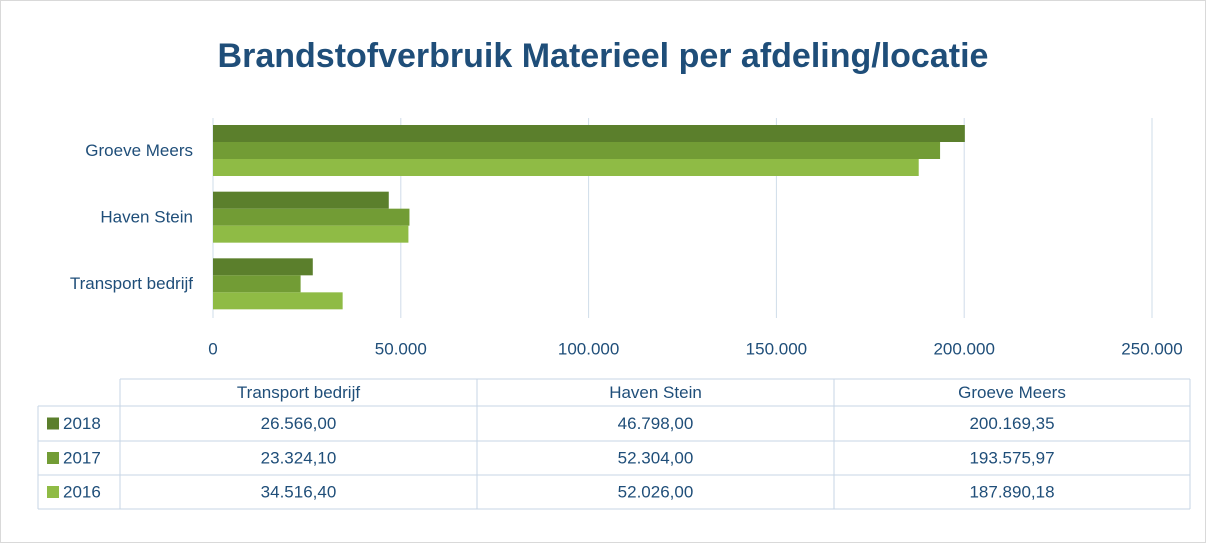 This screenshot has height=544, width=1207. Describe the element at coordinates (401, 348) in the screenshot. I see `x-tick-label: 50.000` at that location.